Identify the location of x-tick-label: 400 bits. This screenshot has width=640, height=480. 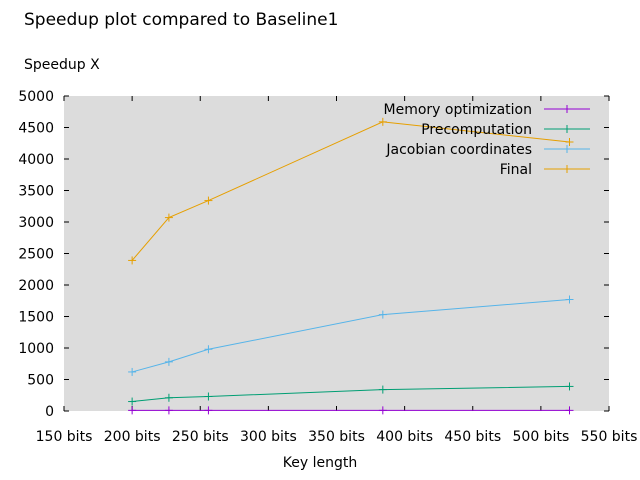
(404, 437).